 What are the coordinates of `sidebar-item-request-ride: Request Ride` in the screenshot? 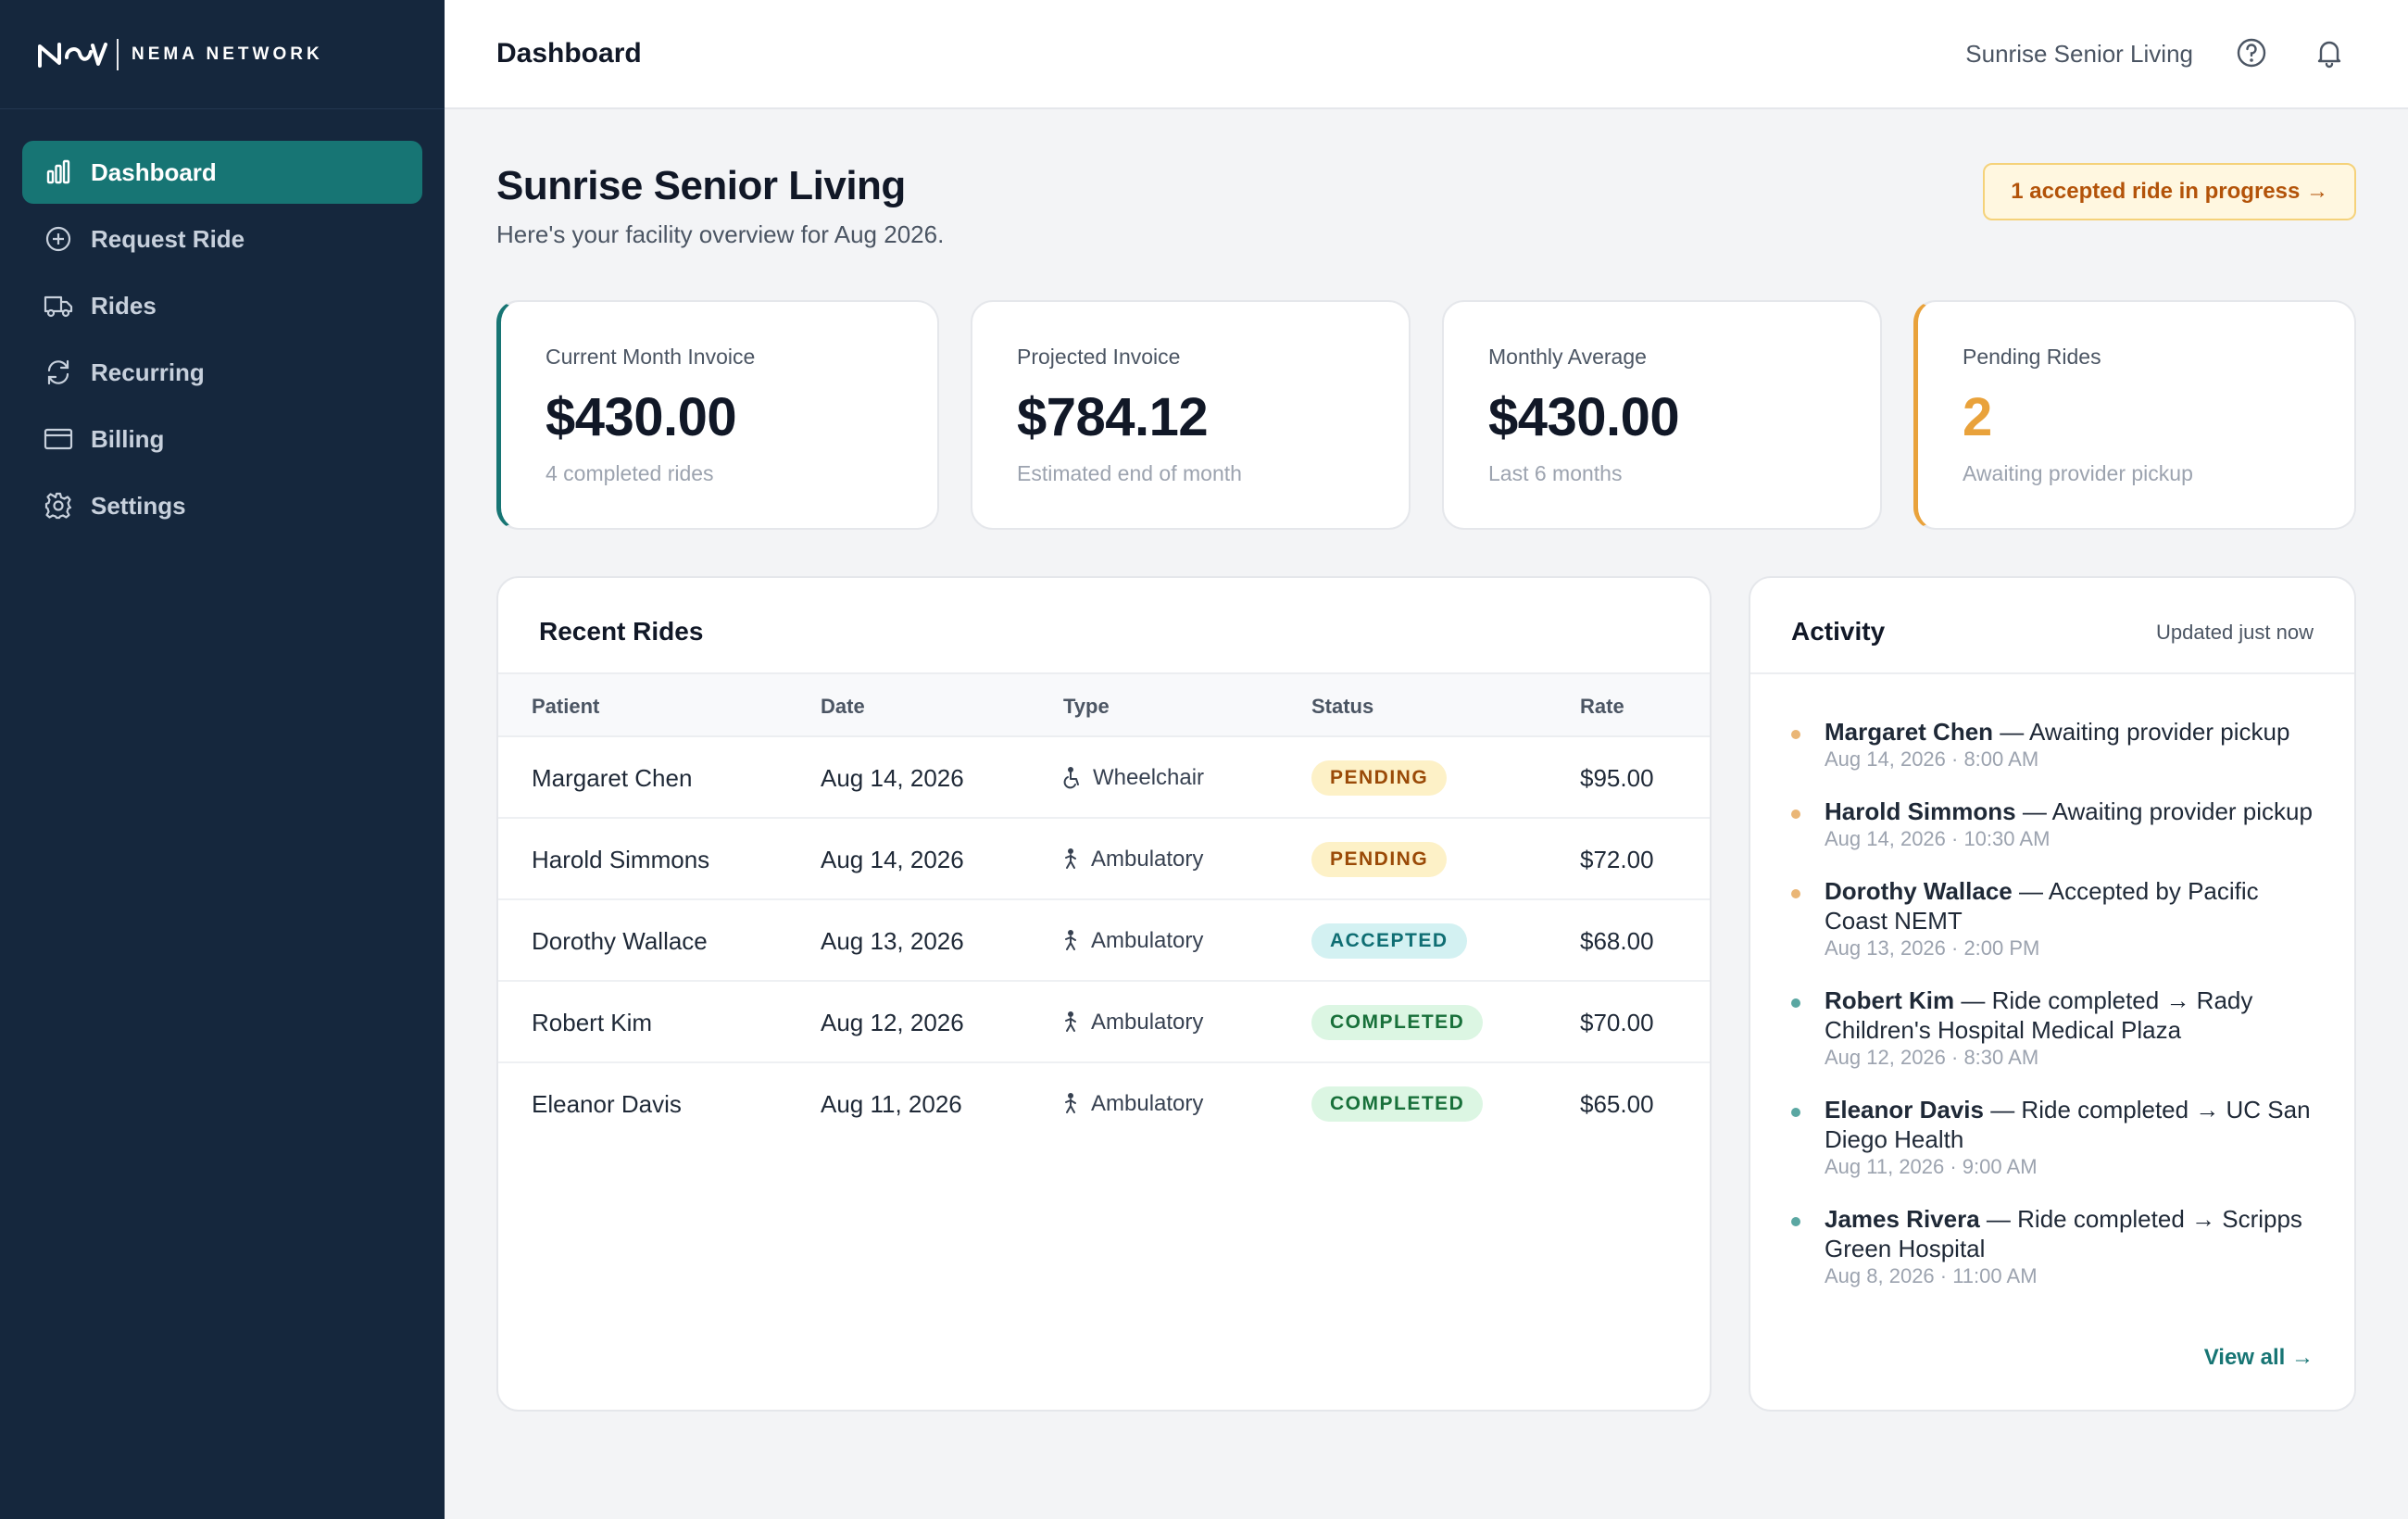 It's located at (222, 239).